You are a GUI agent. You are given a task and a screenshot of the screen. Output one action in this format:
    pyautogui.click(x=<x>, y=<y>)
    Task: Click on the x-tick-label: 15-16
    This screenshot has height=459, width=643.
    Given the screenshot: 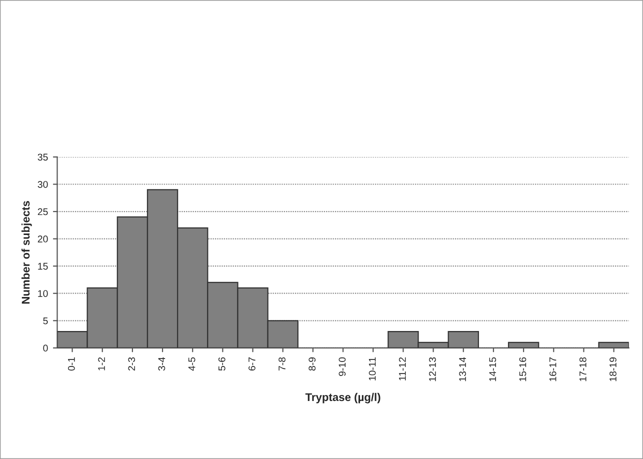 What is the action you would take?
    pyautogui.click(x=522, y=369)
    